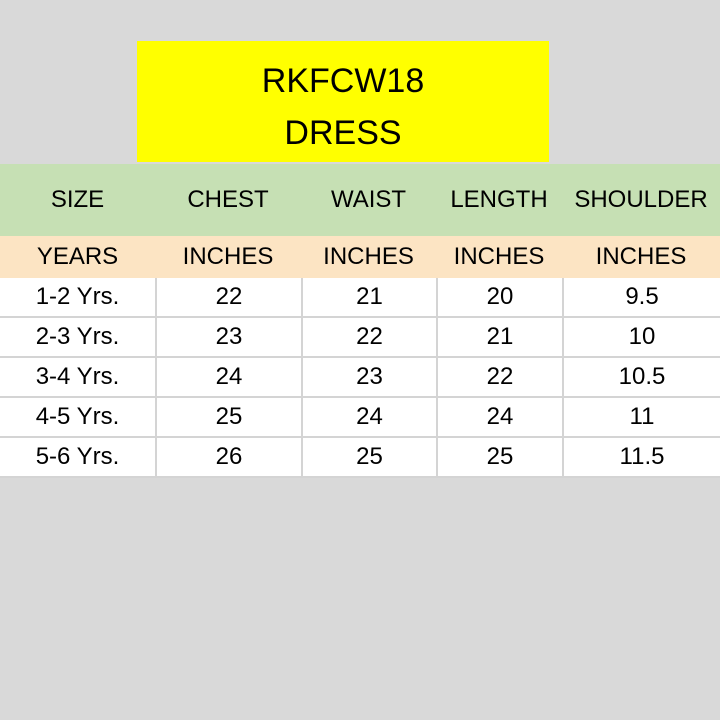 This screenshot has width=720, height=720. What do you see at coordinates (77, 458) in the screenshot?
I see `cell-size: 5-6 Yrs.` at bounding box center [77, 458].